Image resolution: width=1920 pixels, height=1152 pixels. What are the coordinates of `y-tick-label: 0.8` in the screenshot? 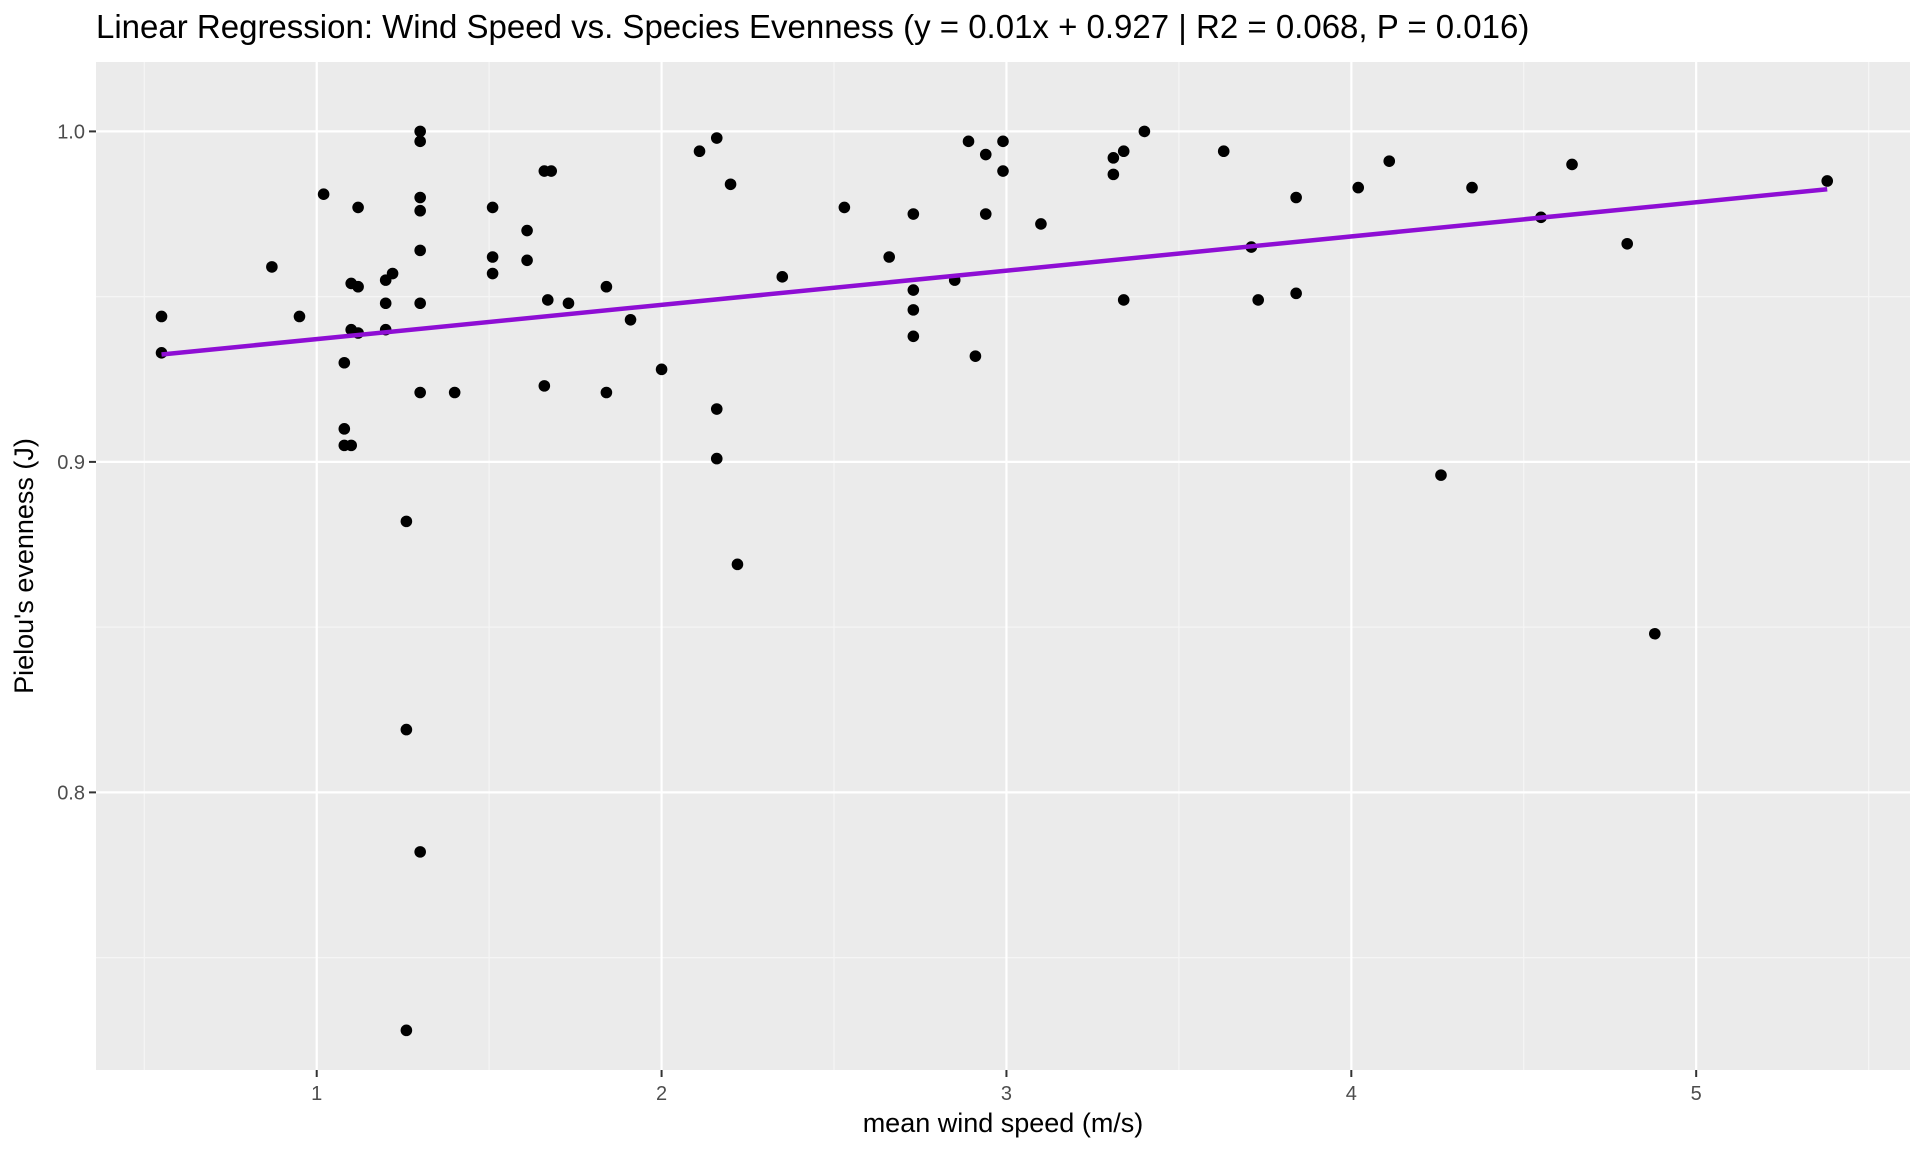 It's located at (71, 793).